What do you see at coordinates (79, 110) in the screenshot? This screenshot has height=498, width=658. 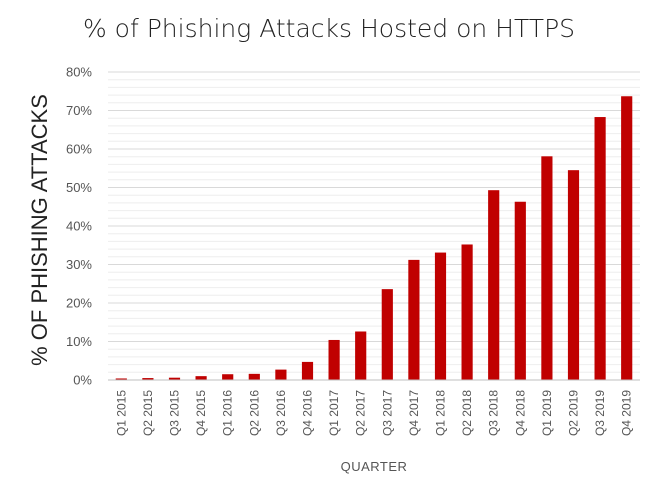 I see `y-tick-label: 70%` at bounding box center [79, 110].